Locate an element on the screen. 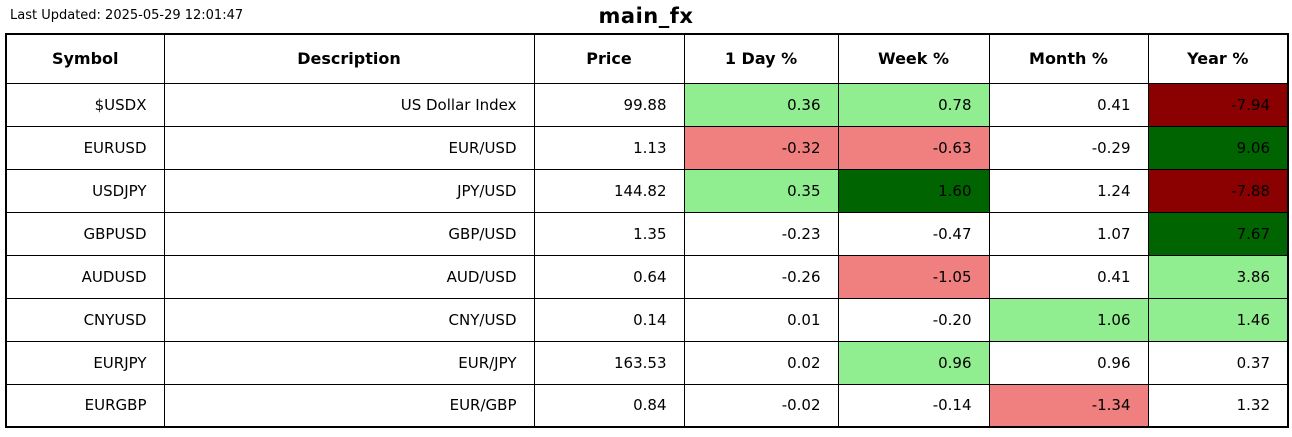 This screenshot has height=437, width=1292. table-row: EURUSD EUR/USD 1.13 -0.32 -0.63 -0.29 9.06 is located at coordinates (647, 147).